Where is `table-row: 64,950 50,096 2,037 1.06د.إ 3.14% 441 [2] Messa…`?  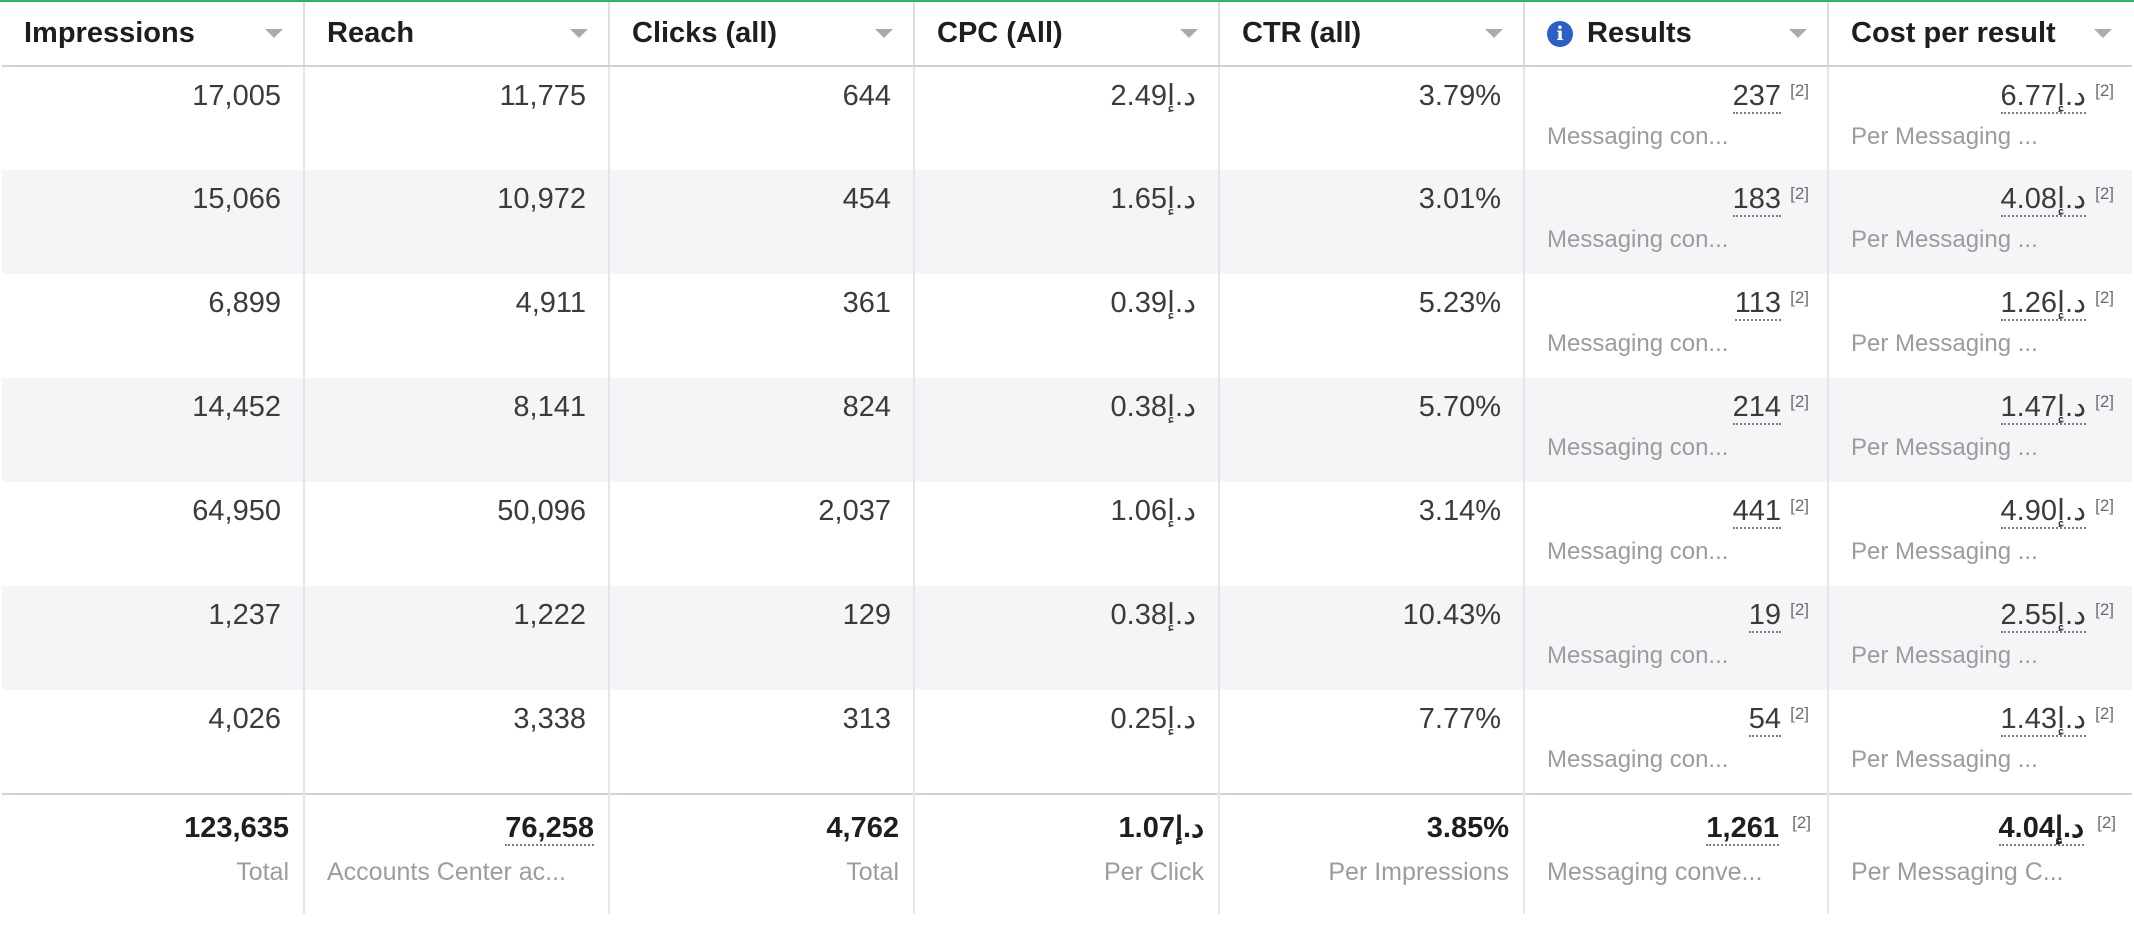
table-row: 64,950 50,096 2,037 1.06د.إ 3.14% 441 [2] Messa… is located at coordinates (1067, 534).